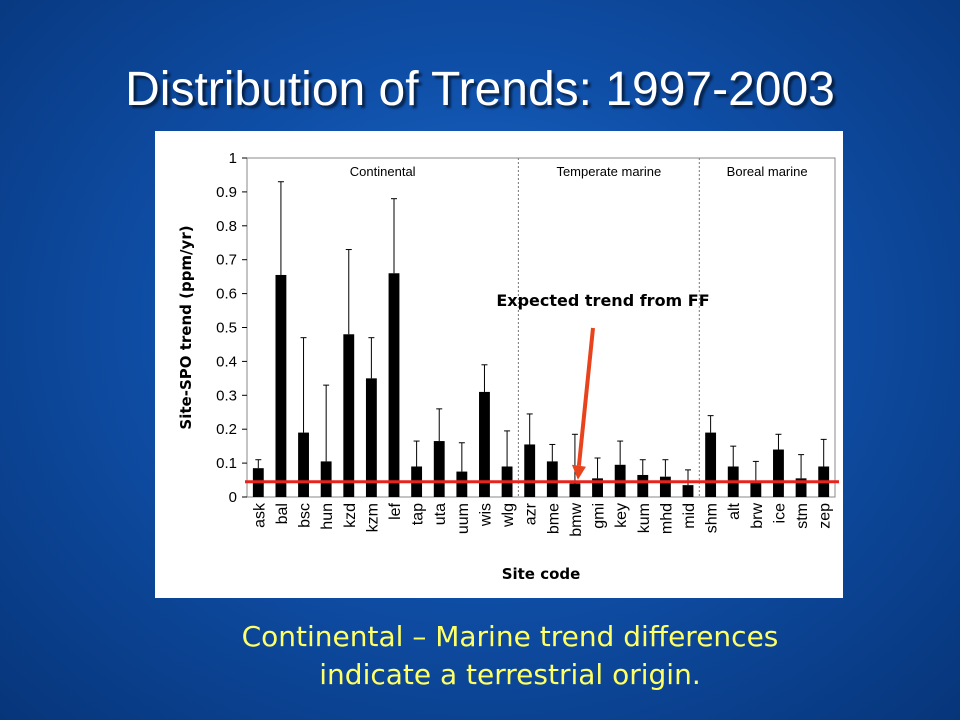 This screenshot has width=960, height=720. Describe the element at coordinates (802, 516) in the screenshot. I see `x-tick-label-stm: stm` at that location.